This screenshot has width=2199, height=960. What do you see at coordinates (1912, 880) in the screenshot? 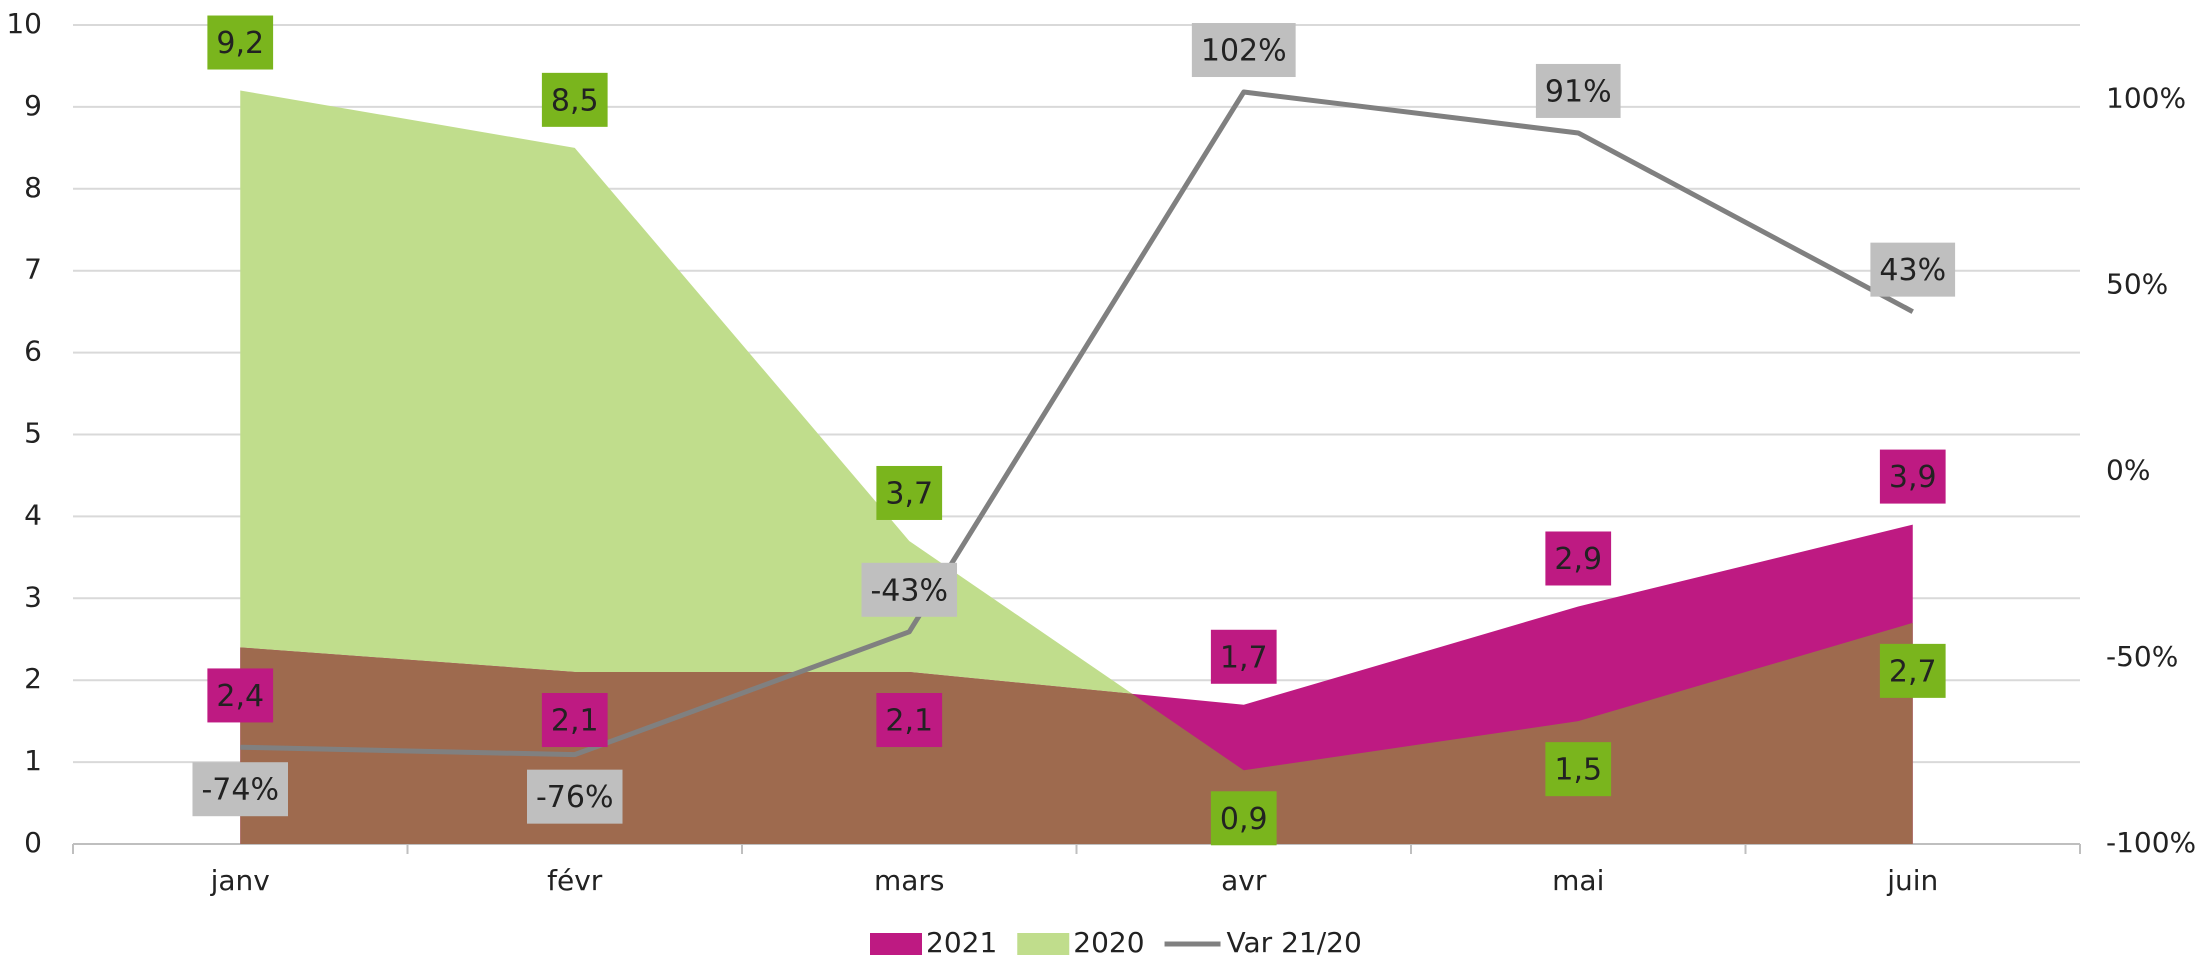
I see `x-tick-label: juin` at bounding box center [1912, 880].